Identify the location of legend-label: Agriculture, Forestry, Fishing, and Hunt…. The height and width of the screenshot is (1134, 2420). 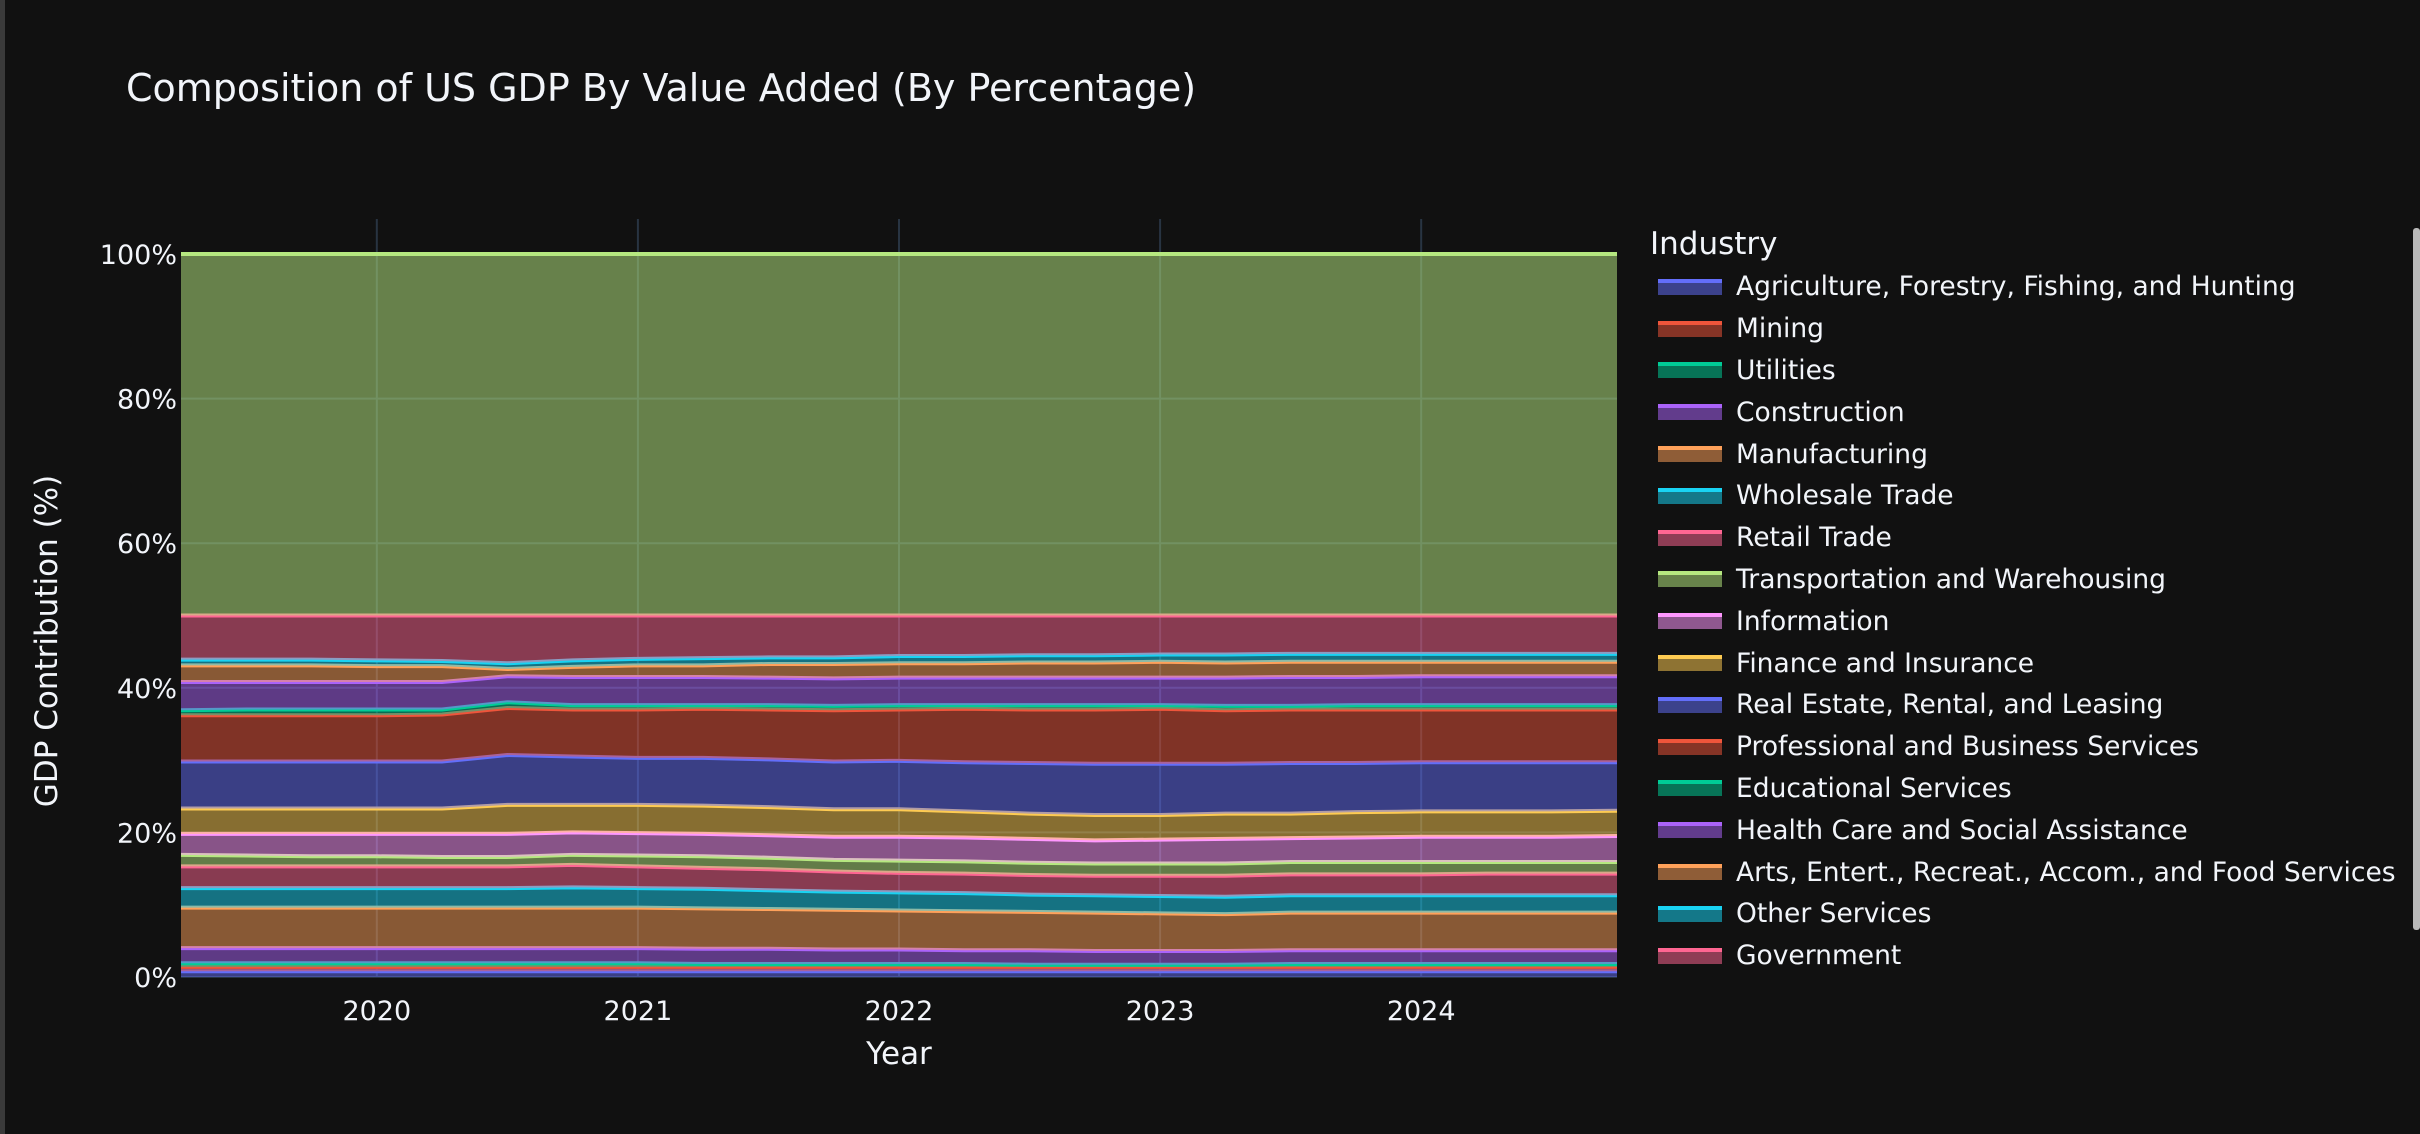
(2016, 287).